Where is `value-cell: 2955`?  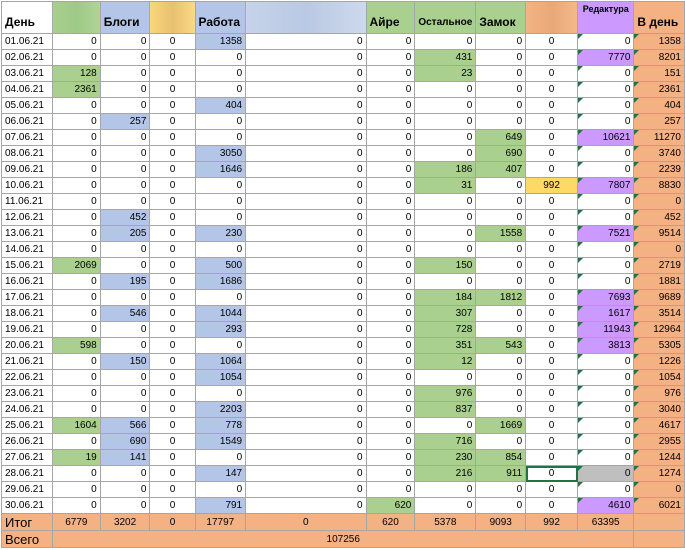 value-cell: 2955 is located at coordinates (659, 441).